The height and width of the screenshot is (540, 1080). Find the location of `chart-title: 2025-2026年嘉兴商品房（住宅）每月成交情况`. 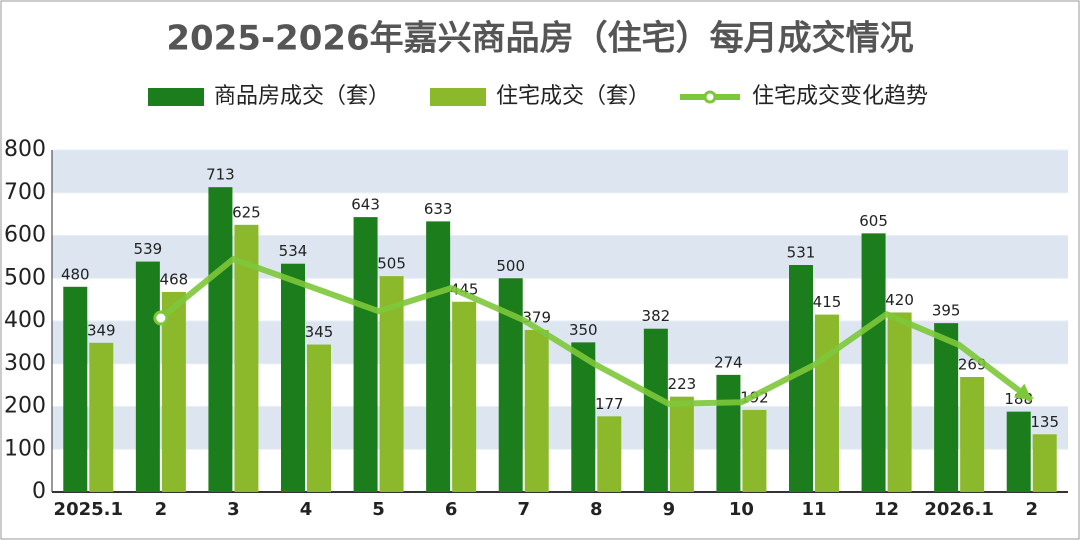

chart-title: 2025-2026年嘉兴商品房（住宅）每月成交情况 is located at coordinates (539, 39).